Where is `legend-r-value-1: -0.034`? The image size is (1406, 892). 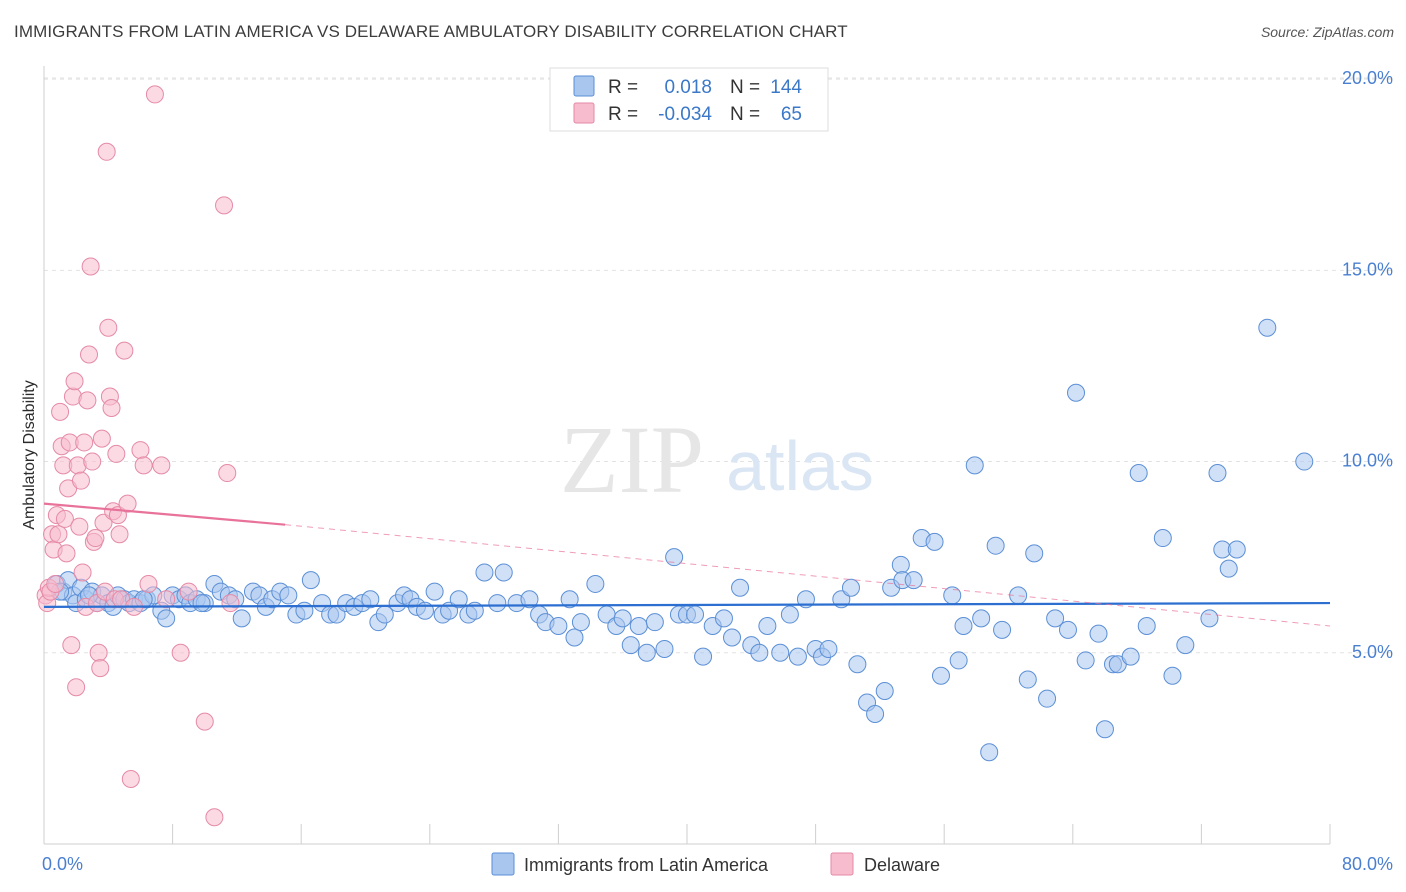
legend-r-value-1: -0.034 is located at coordinates (685, 114).